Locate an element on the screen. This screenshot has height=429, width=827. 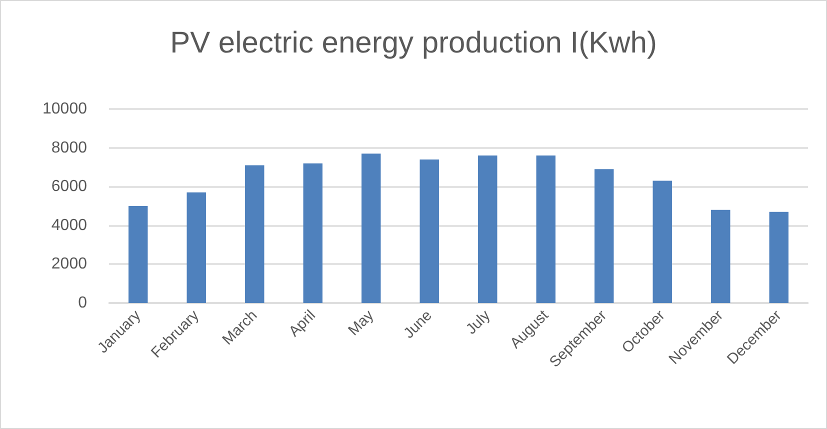
y-tick-label: 6000 is located at coordinates (69, 187).